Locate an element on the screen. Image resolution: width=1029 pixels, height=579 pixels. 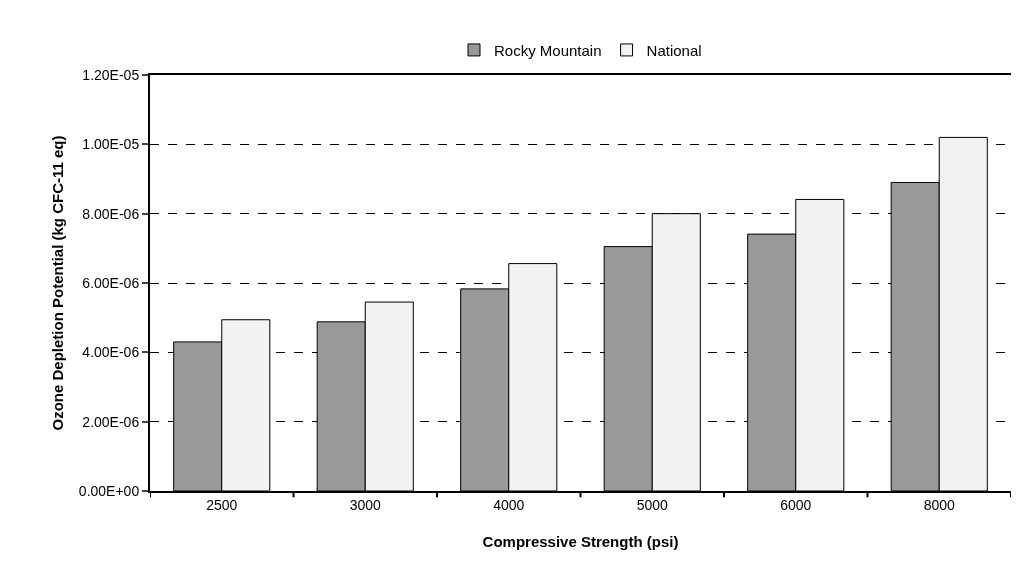
y-axis-title: Ozone Depletion Potential (kg CFC-11 eq) is located at coordinates (57, 283).